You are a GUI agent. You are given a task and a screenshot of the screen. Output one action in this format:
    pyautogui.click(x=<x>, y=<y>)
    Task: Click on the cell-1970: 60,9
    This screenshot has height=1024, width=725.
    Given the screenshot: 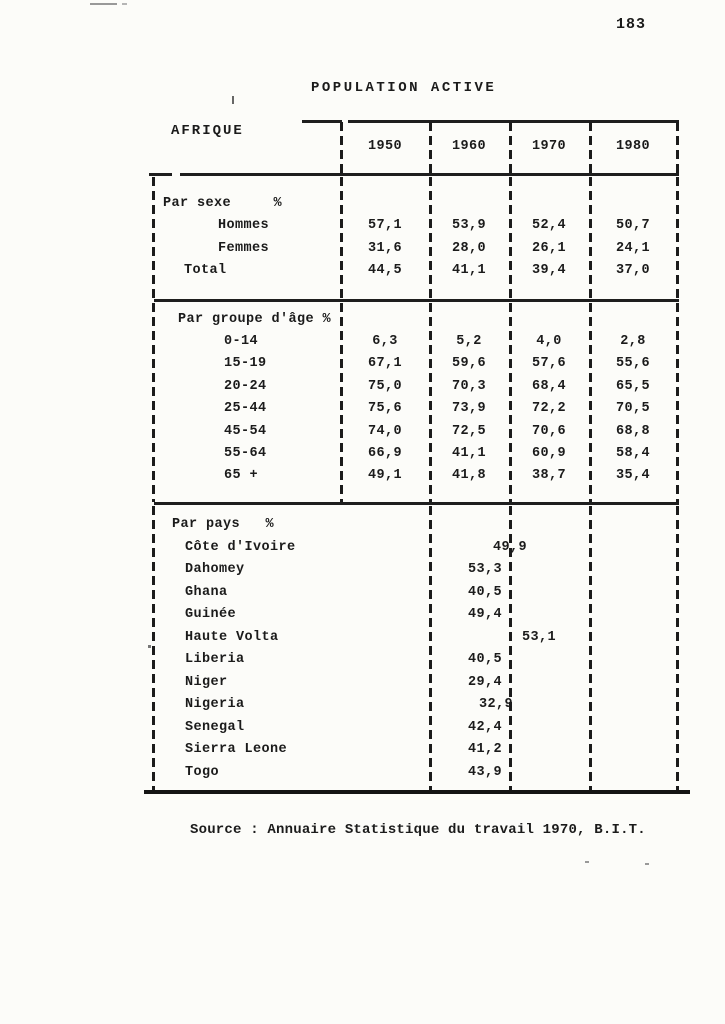 What is the action you would take?
    pyautogui.click(x=548, y=453)
    